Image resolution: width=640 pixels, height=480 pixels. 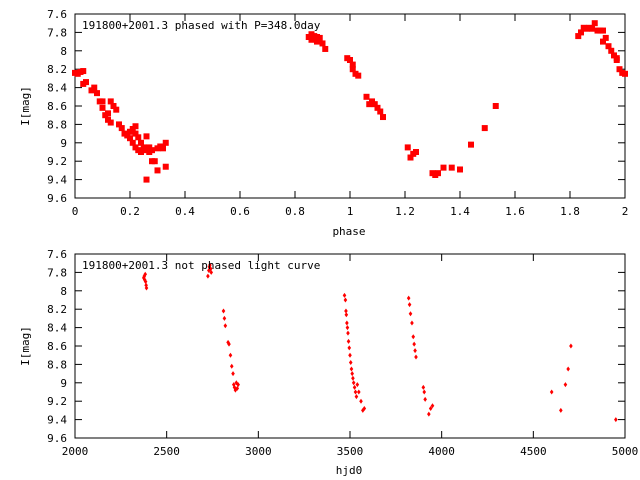 I want to click on y-tick-label: 8.8, so click(x=57, y=364).